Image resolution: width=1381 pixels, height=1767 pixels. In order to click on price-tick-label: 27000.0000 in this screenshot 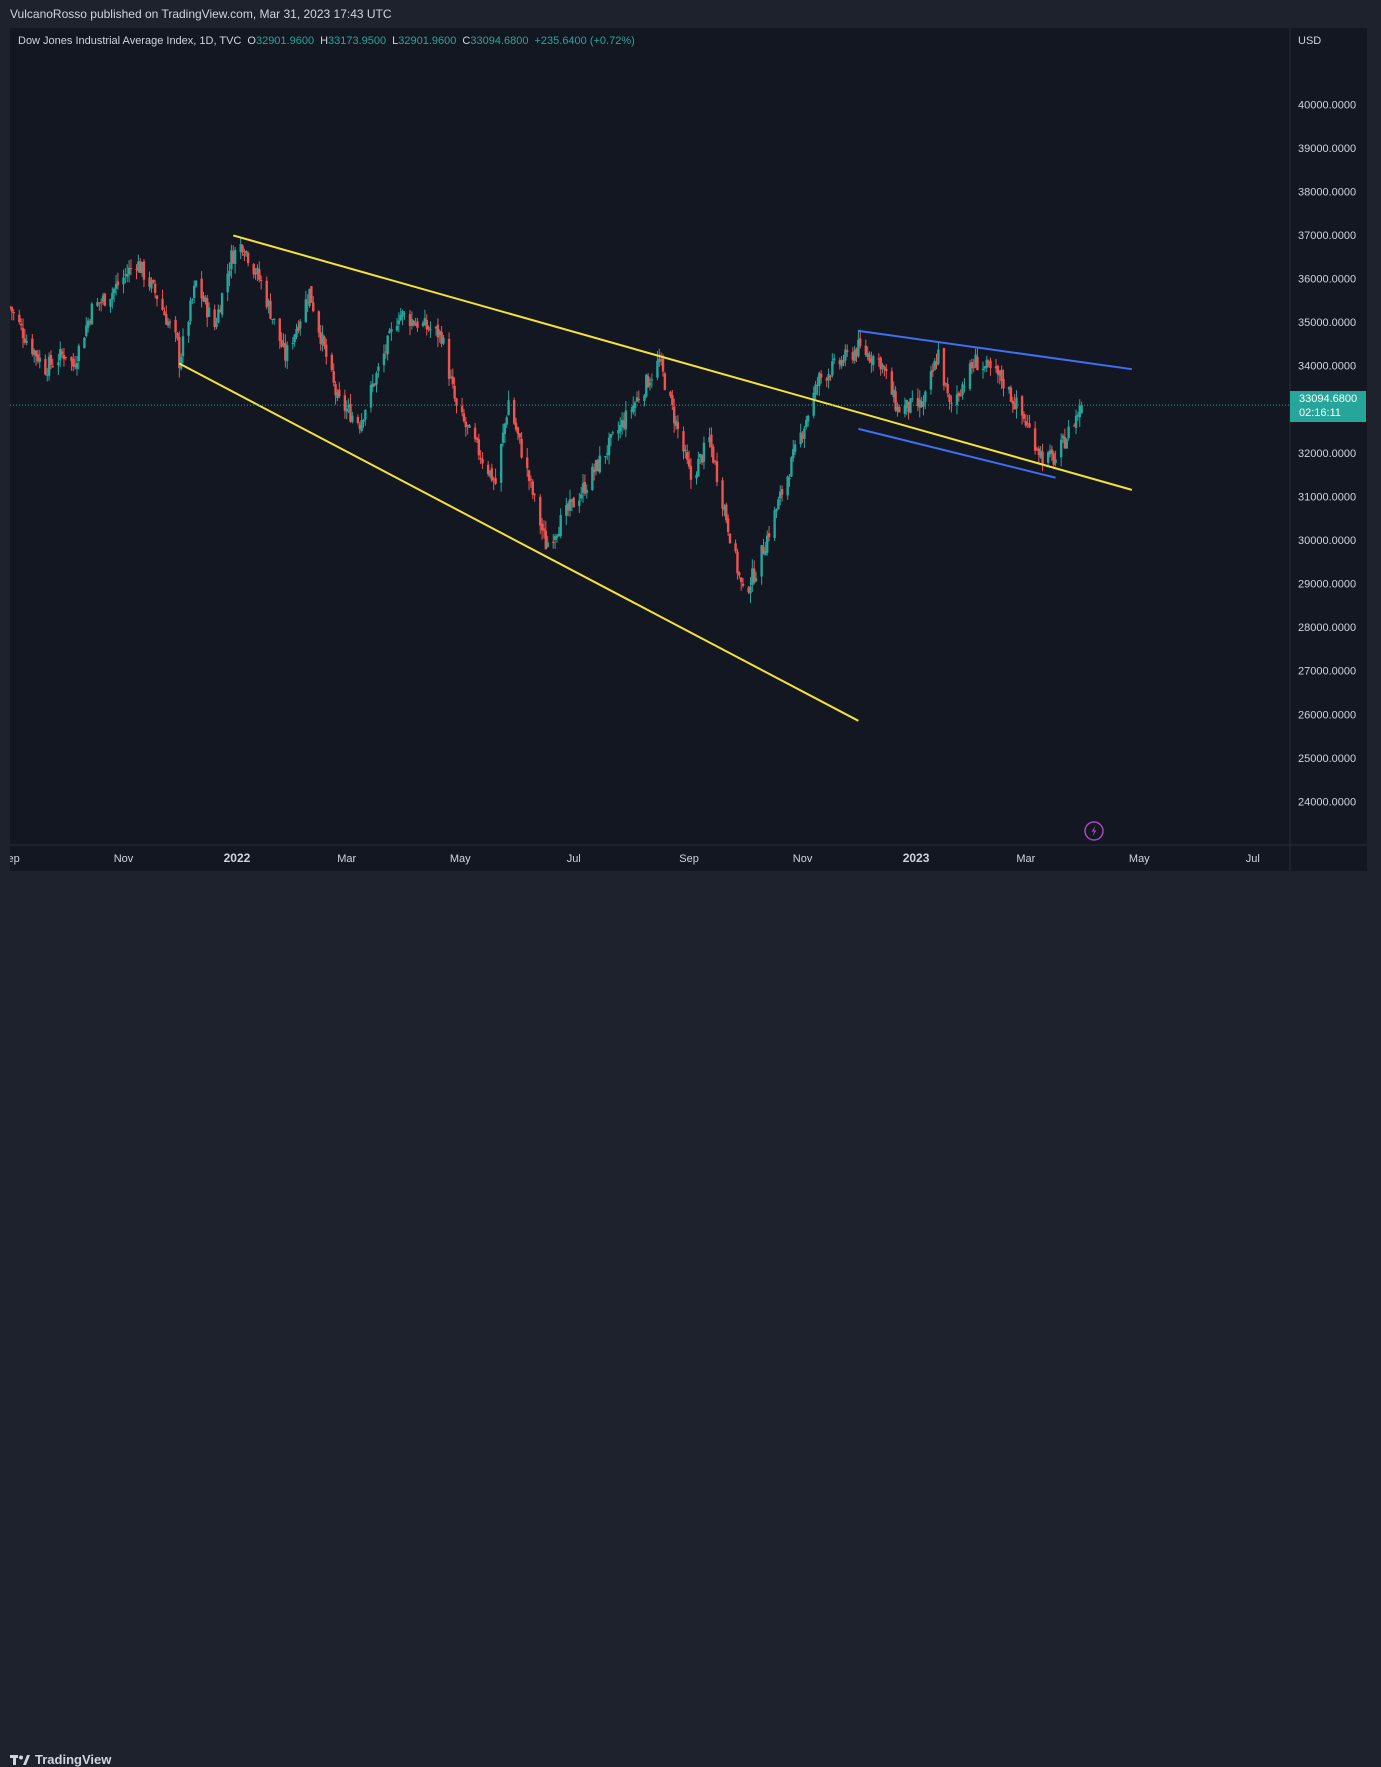, I will do `click(1327, 672)`.